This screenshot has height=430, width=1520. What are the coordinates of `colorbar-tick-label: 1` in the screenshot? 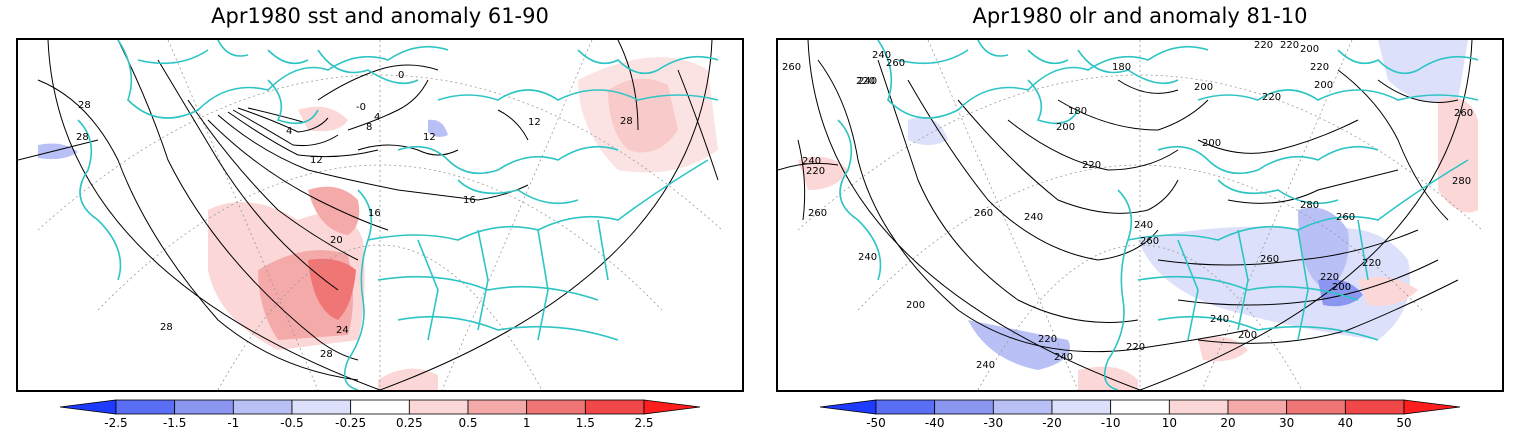 It's located at (527, 423).